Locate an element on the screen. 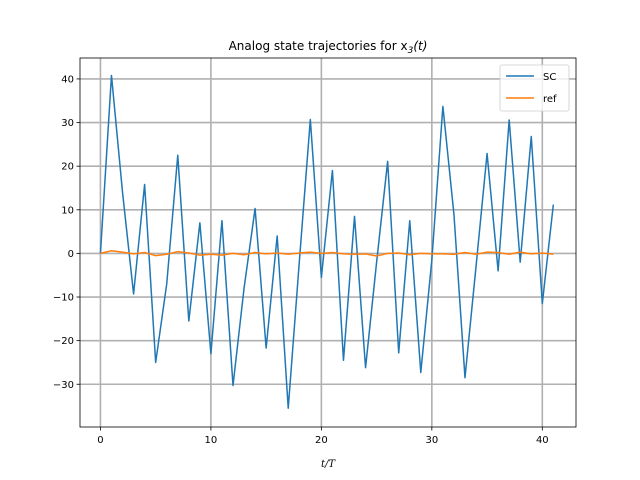  x-tick-label: 0 is located at coordinates (100, 440).